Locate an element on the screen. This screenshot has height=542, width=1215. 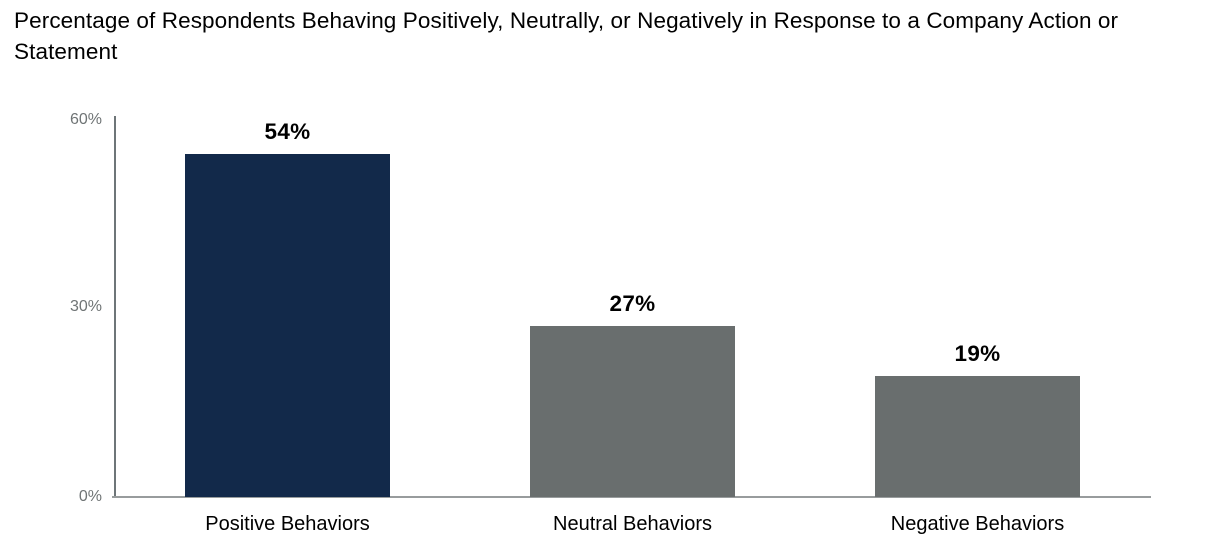
x-axis-label-positive-behaviors: Positive Behaviors is located at coordinates (287, 524).